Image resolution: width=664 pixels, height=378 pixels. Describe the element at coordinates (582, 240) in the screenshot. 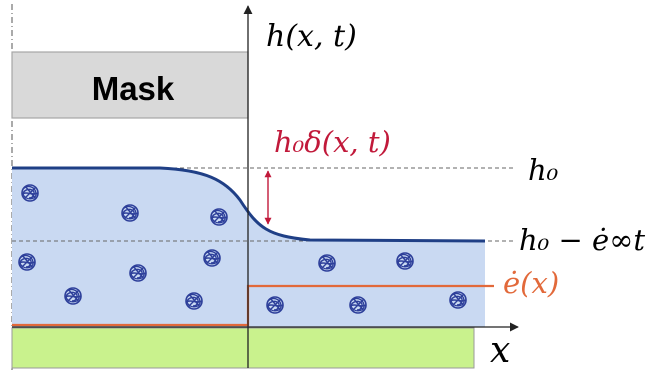

I see `h0-minus-label: h₀ − ė∞t` at that location.